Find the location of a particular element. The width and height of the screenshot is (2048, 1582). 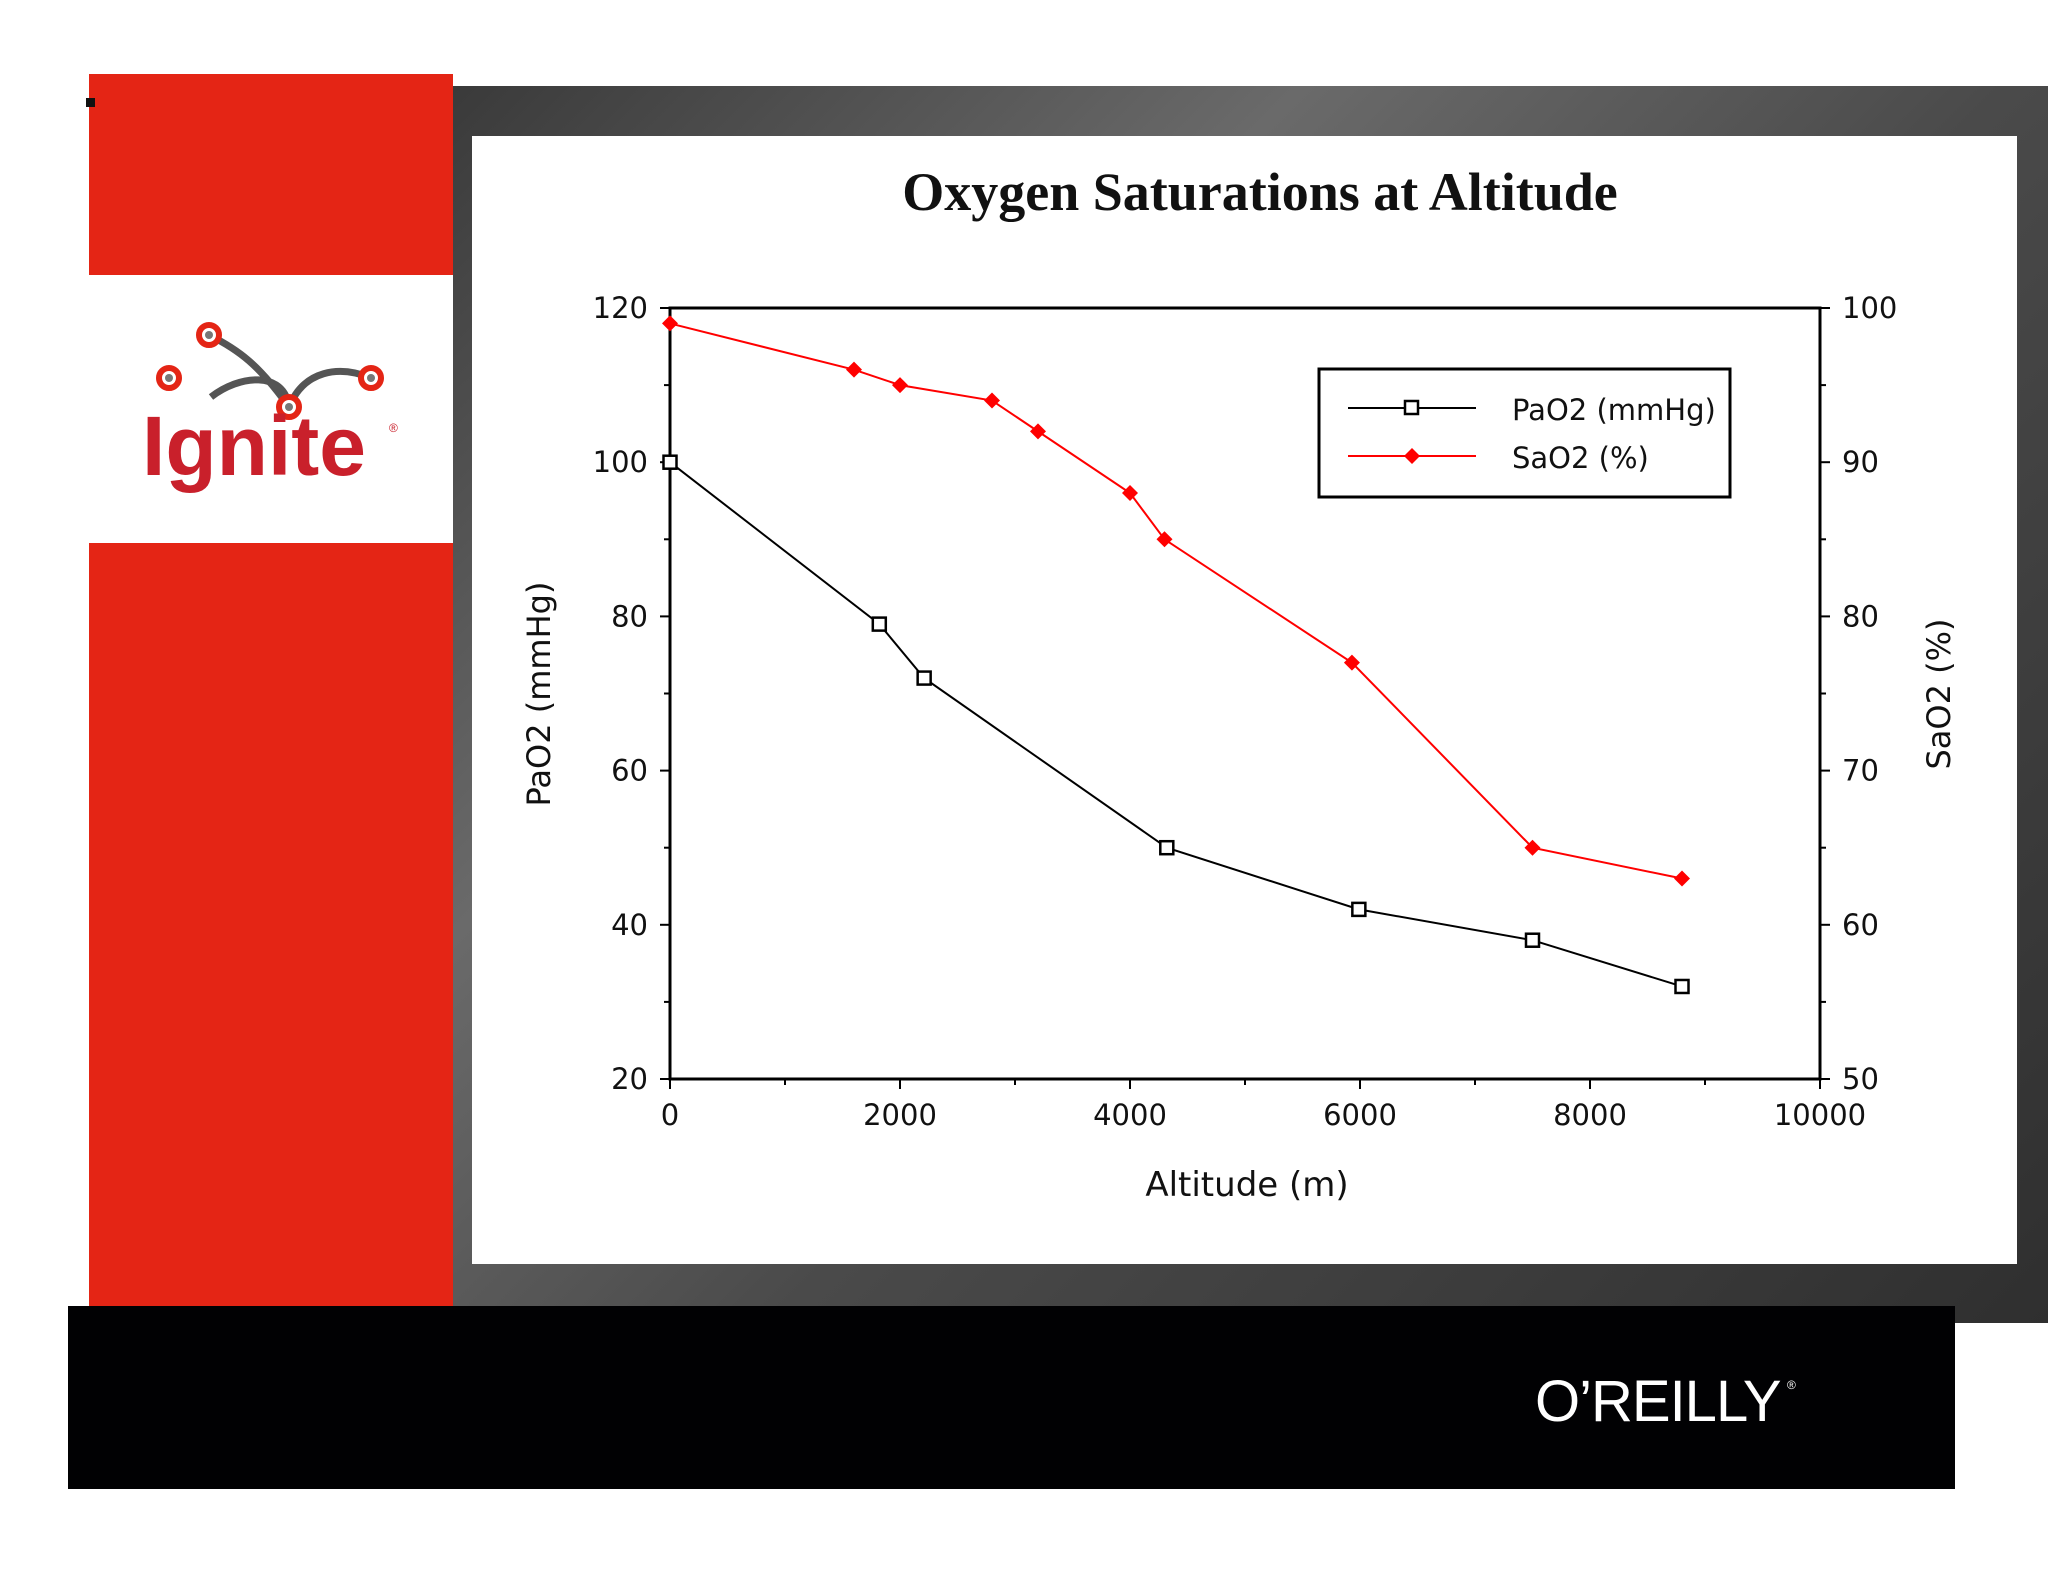

legend-box is located at coordinates (1524, 433).